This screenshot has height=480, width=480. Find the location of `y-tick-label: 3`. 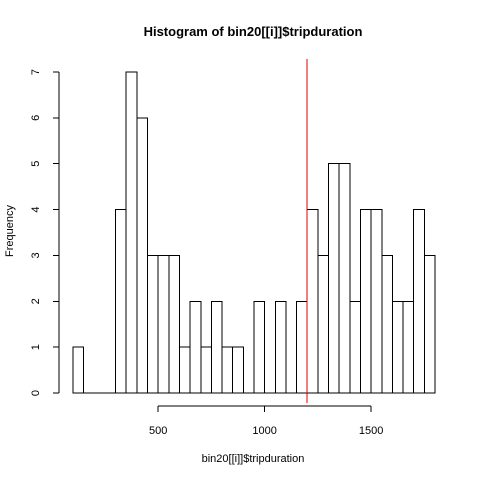

y-tick-label: 3 is located at coordinates (36, 255).